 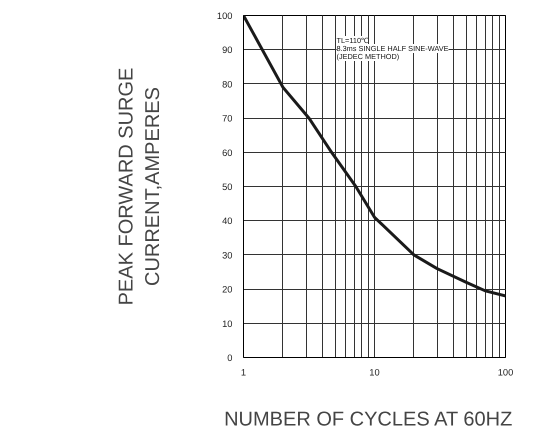 I want to click on y-tick-label: 60, so click(x=227, y=153).